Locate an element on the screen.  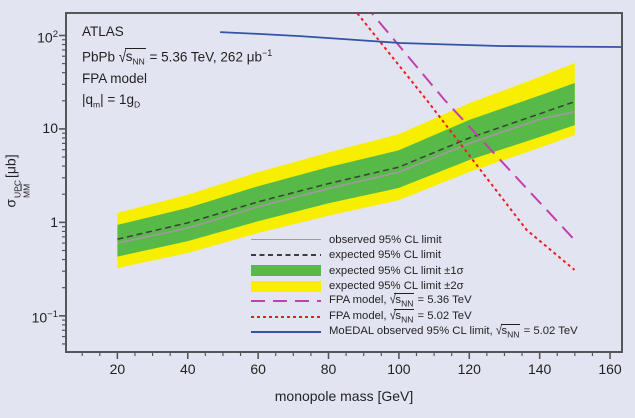
legend-item-expected: expected 95% CL limit is located at coordinates (414, 254).